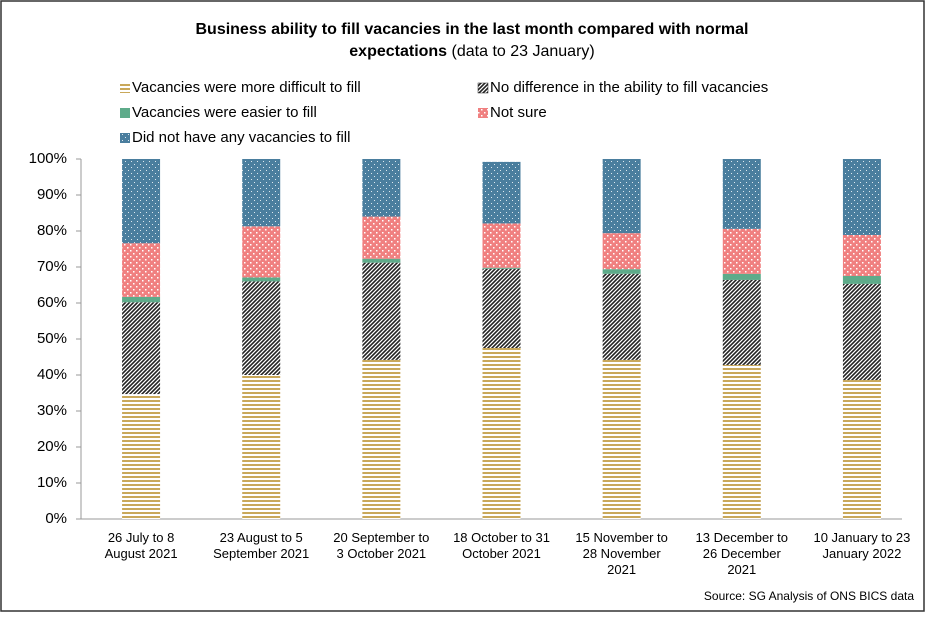  Describe the element at coordinates (742, 553) in the screenshot. I see `x-tick-label: 13 December to 26 December 2021` at that location.